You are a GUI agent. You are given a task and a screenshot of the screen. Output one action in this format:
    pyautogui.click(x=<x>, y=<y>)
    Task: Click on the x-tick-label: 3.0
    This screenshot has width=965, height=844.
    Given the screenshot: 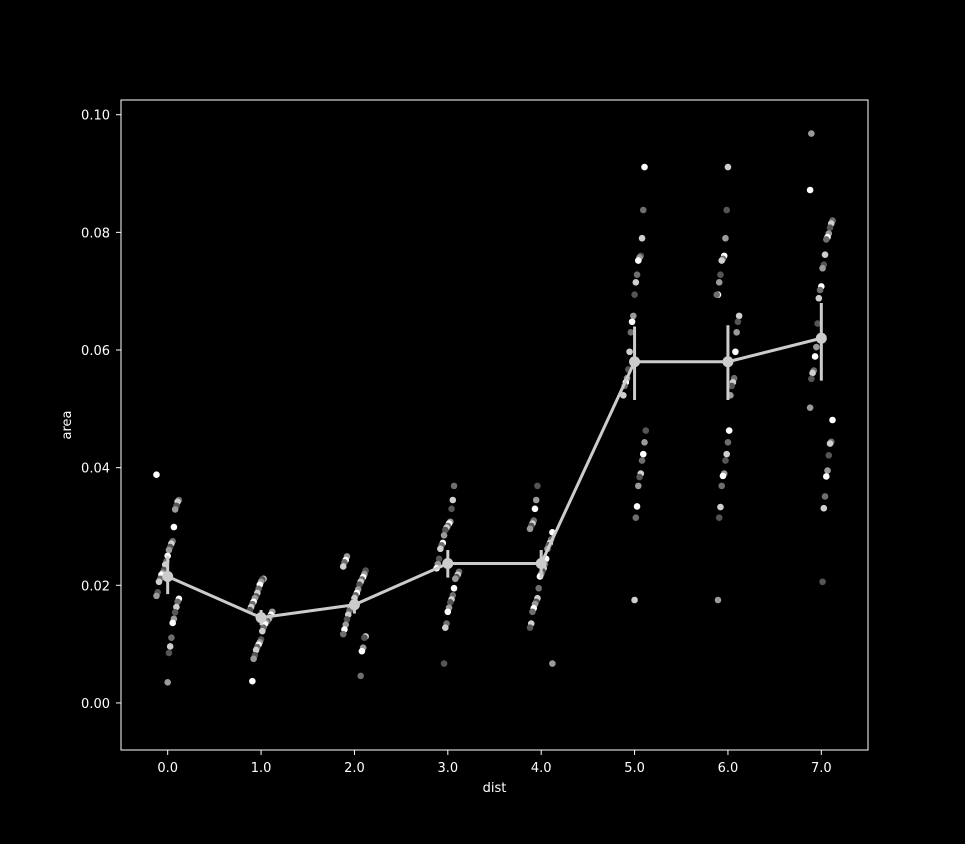 What is the action you would take?
    pyautogui.click(x=447, y=768)
    